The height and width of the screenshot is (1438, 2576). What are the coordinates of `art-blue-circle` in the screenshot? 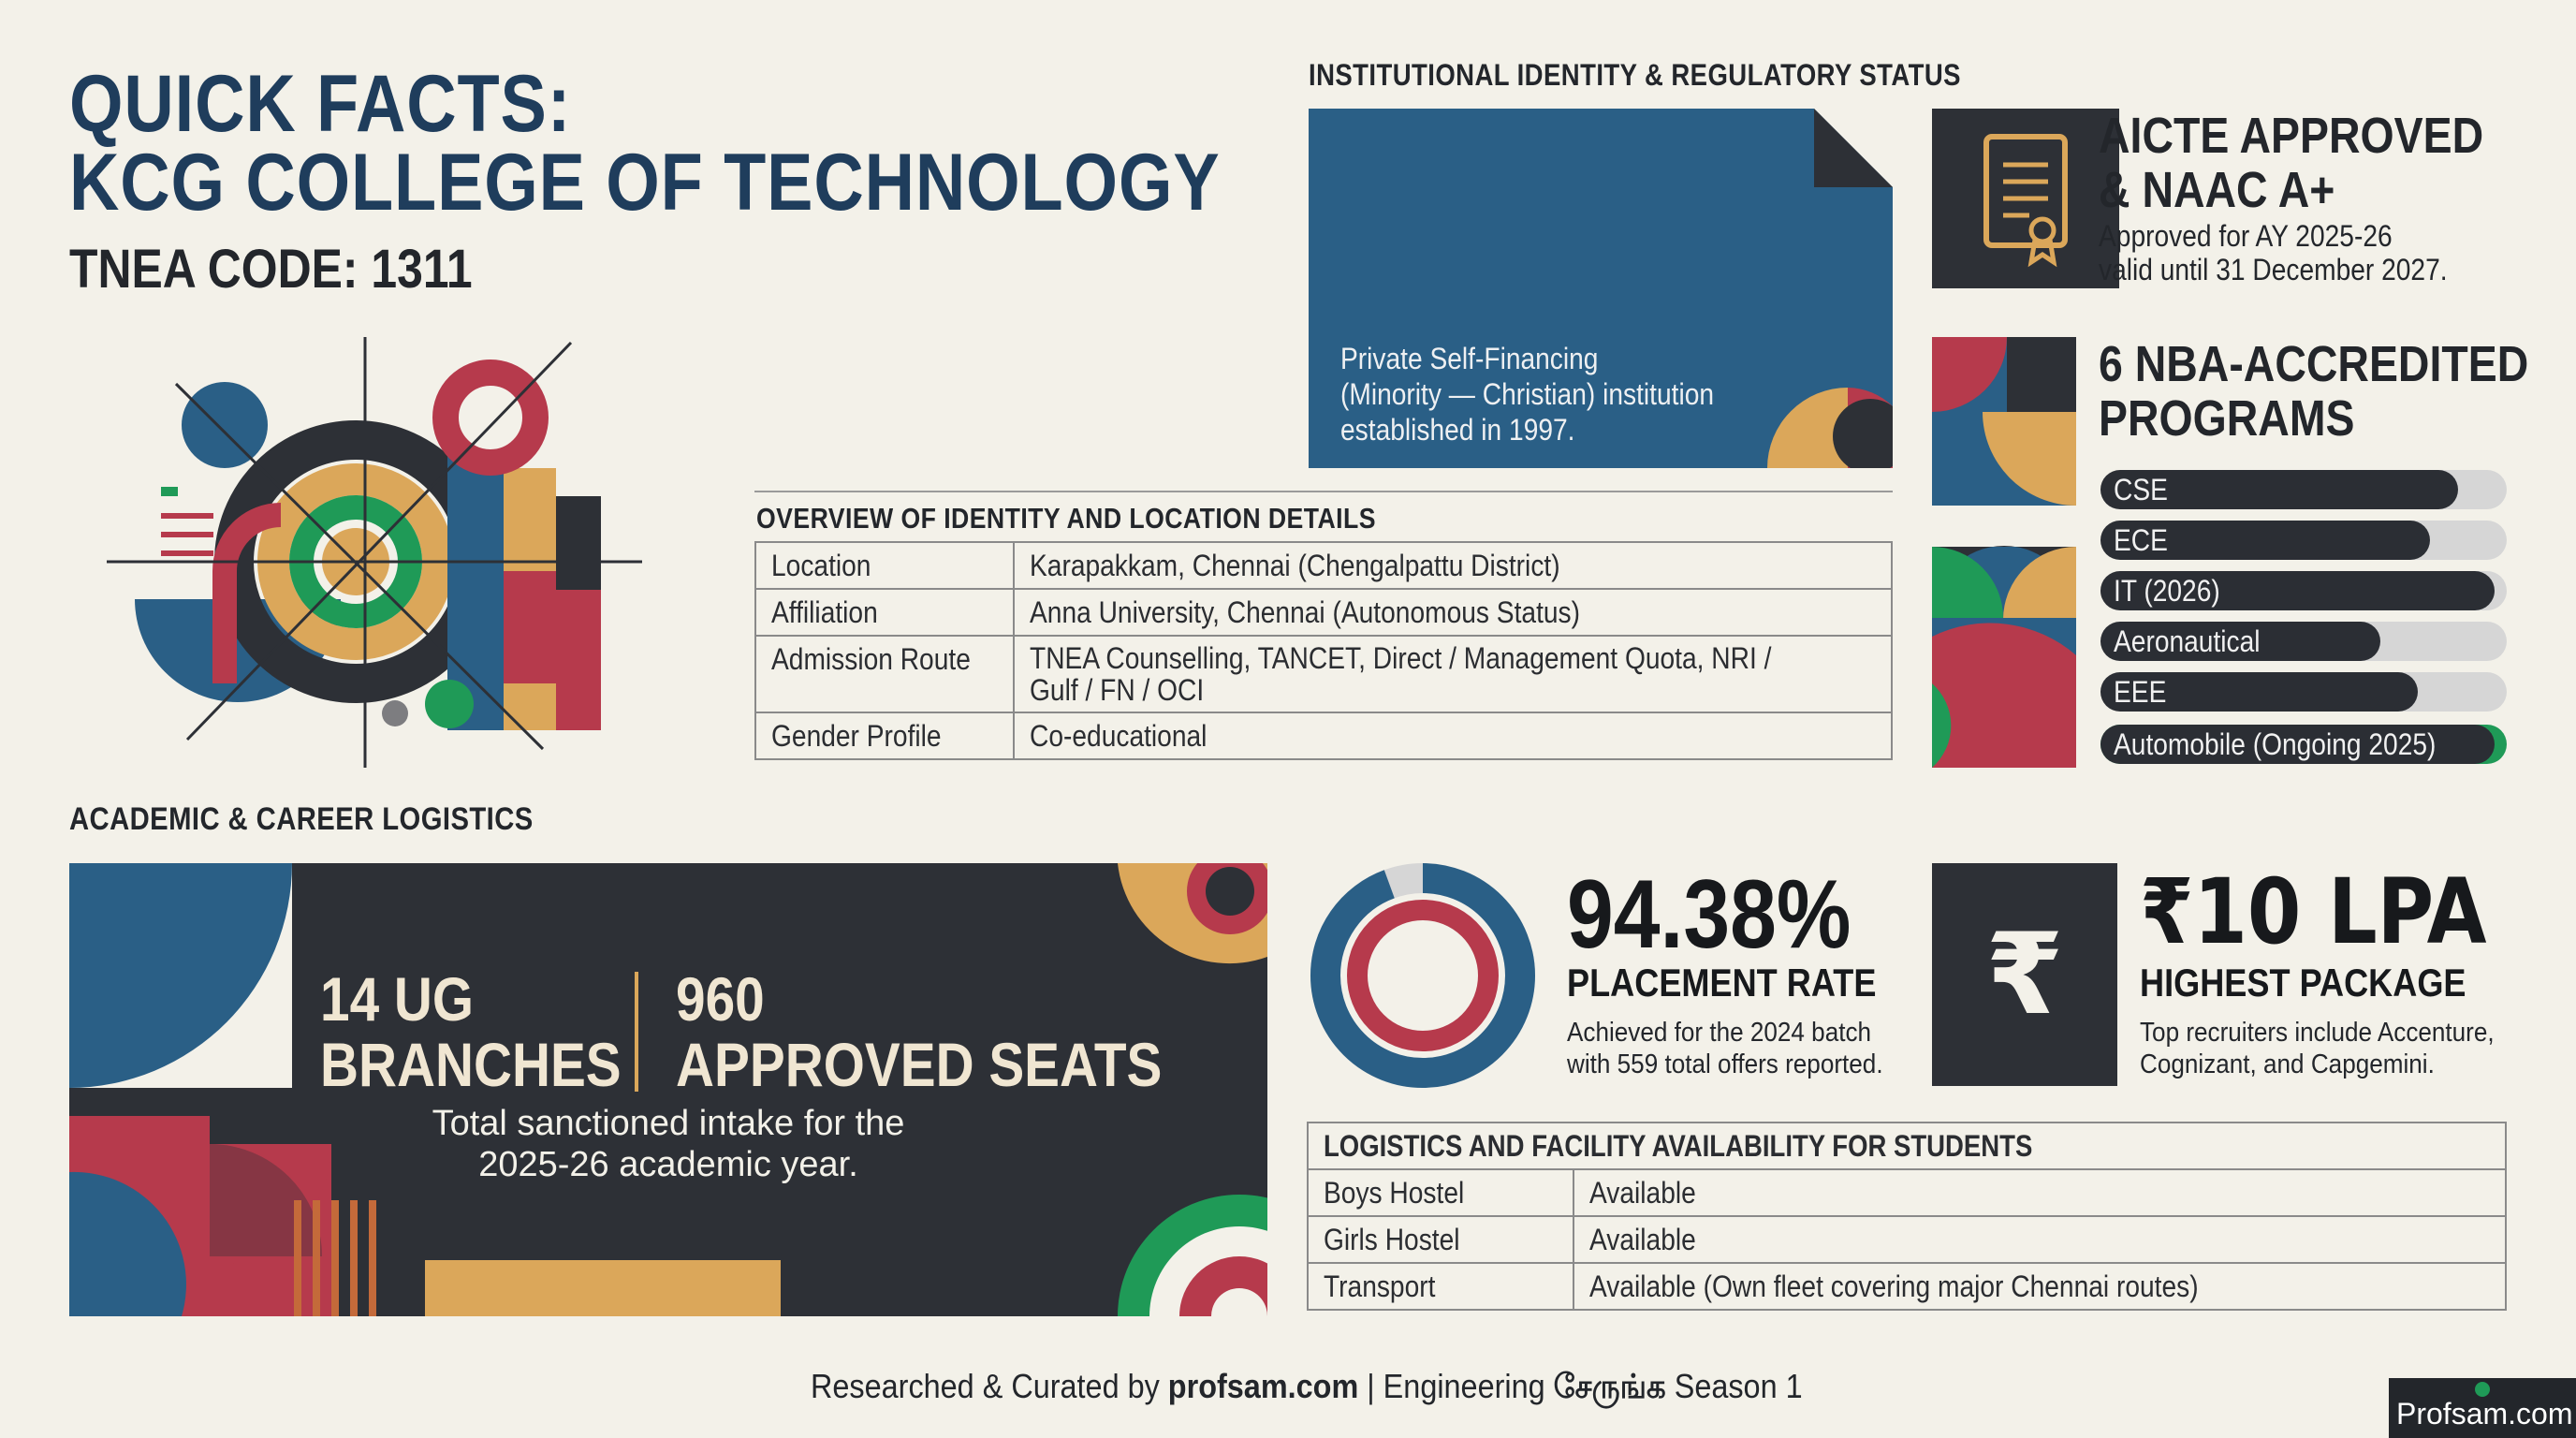 It's located at (225, 425).